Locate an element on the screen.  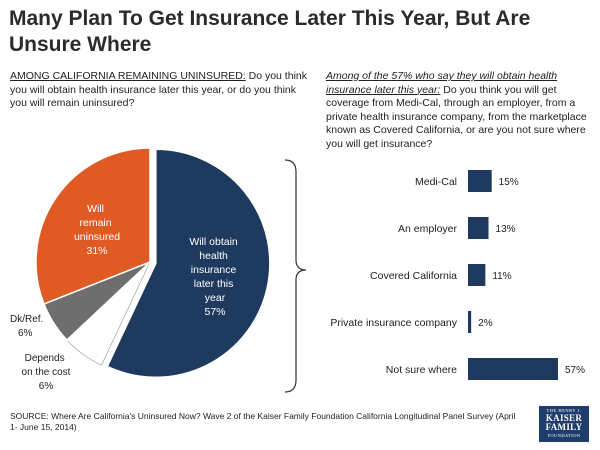
bar-not-sure-where is located at coordinates (513, 369).